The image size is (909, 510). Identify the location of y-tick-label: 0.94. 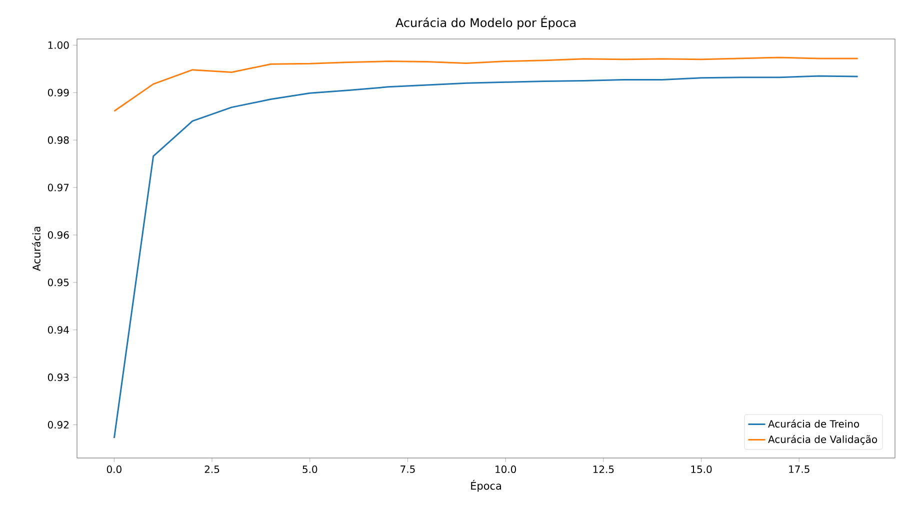
(58, 330).